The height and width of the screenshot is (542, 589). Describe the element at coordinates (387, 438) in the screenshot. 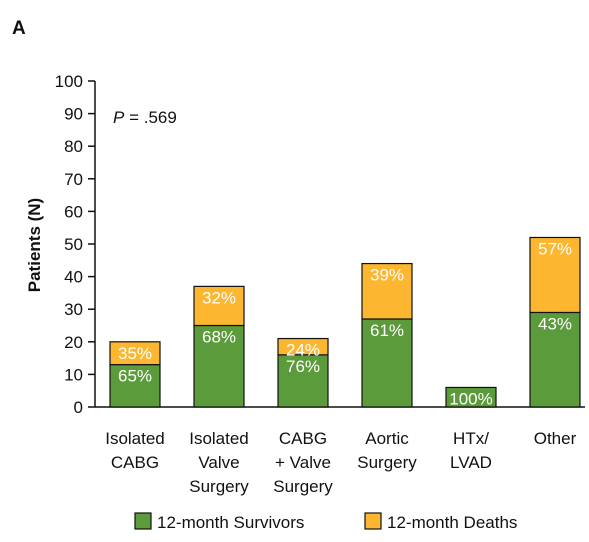

I see `x-tick-label: Aortic` at that location.